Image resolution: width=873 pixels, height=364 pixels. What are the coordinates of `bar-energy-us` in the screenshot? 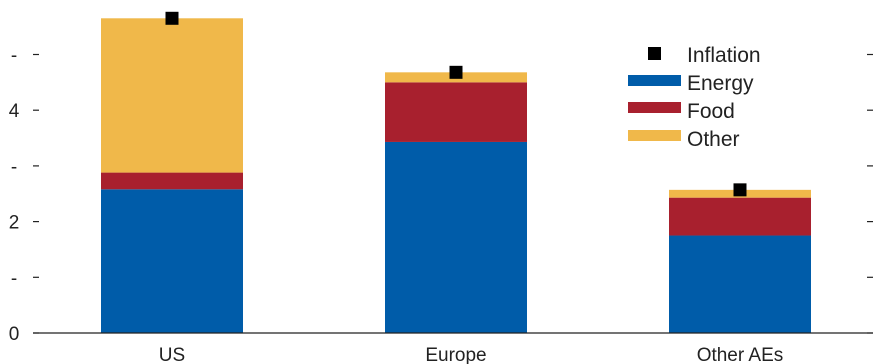 It's located at (172, 261).